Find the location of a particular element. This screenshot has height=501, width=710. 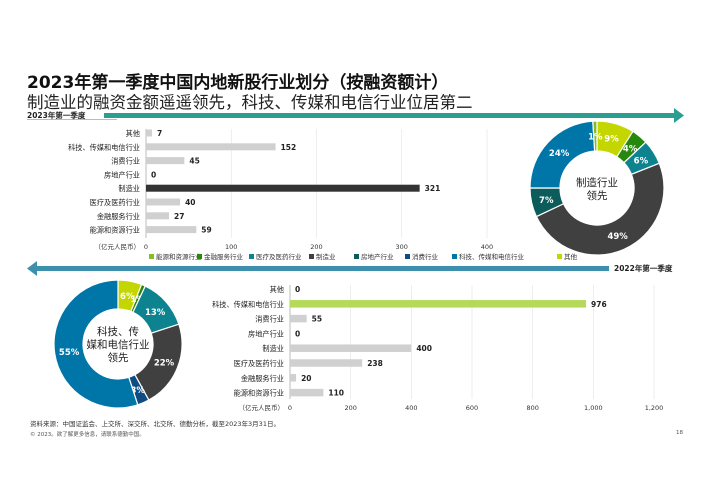

legend-label: 能源和资源行业 is located at coordinates (179, 256).